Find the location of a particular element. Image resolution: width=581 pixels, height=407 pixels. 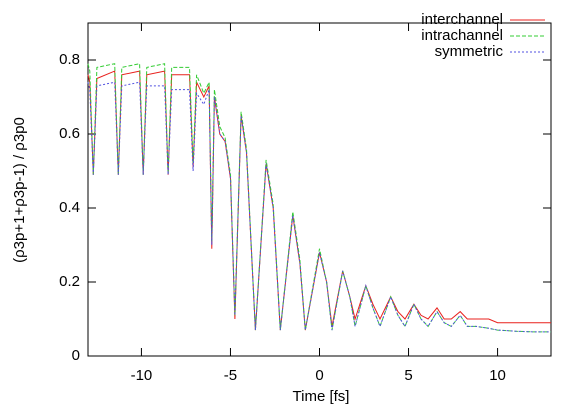

y-tick-label: 0.6 is located at coordinates (69, 133).